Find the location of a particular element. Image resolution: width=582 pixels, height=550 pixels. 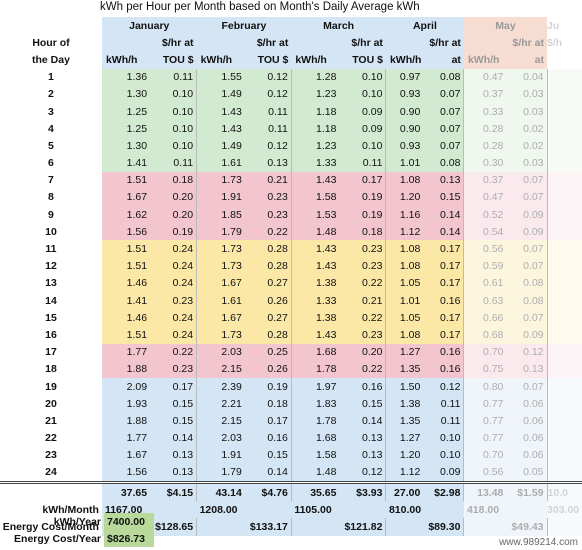

kwh-cell: 1.50 is located at coordinates (407, 386).